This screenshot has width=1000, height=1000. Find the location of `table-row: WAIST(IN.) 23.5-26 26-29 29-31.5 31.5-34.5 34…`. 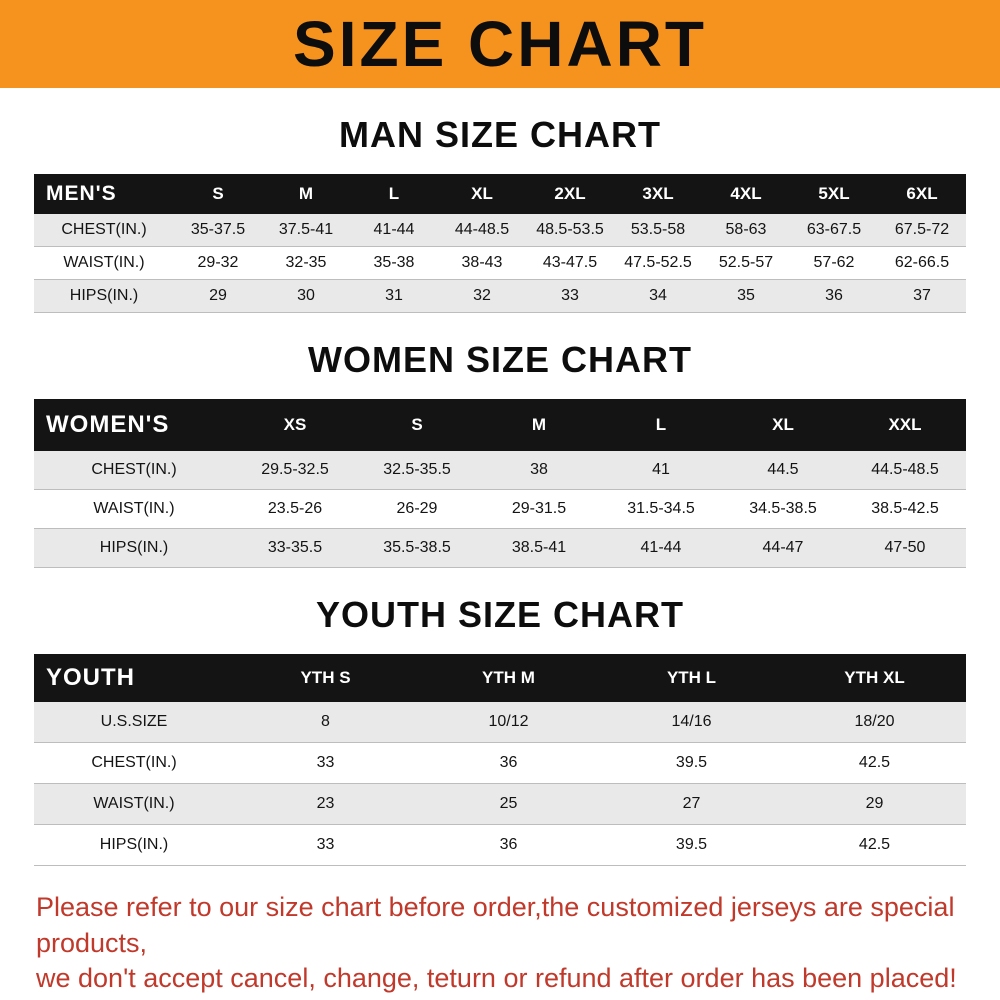

table-row: WAIST(IN.) 23.5-26 26-29 29-31.5 31.5-34.5 34… is located at coordinates (500, 509).